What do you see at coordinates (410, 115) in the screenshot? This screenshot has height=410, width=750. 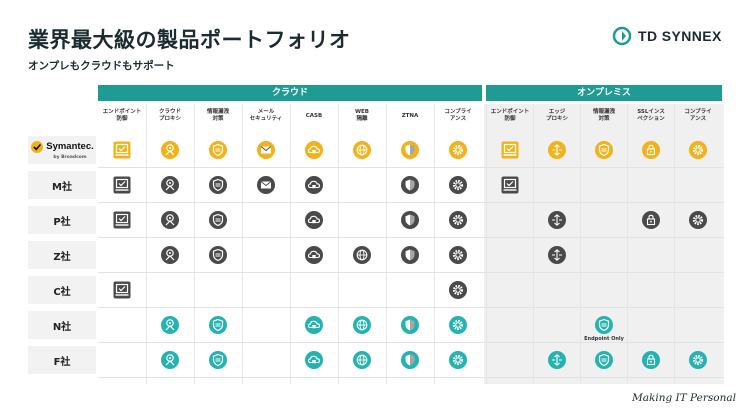 I see `column-header: ZTNA` at bounding box center [410, 115].